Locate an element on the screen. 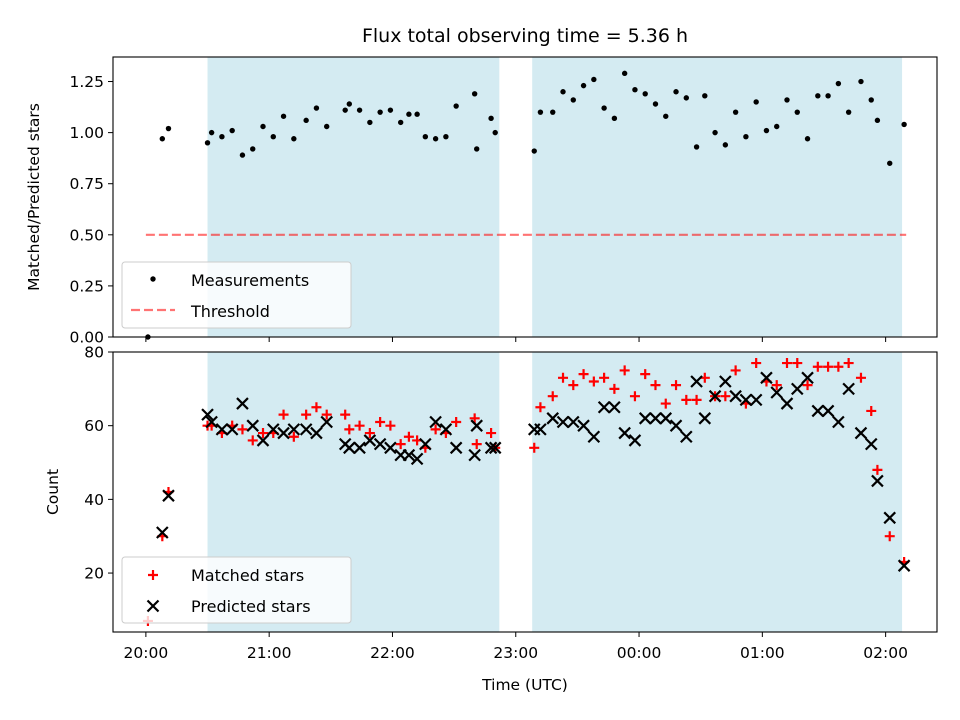 The height and width of the screenshot is (720, 960). y-tick-label: 60 is located at coordinates (94, 426).